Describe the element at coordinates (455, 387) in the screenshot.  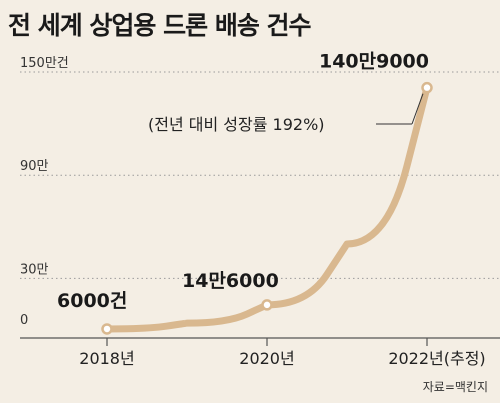
I see `source-note: 자료=맥킨지` at that location.